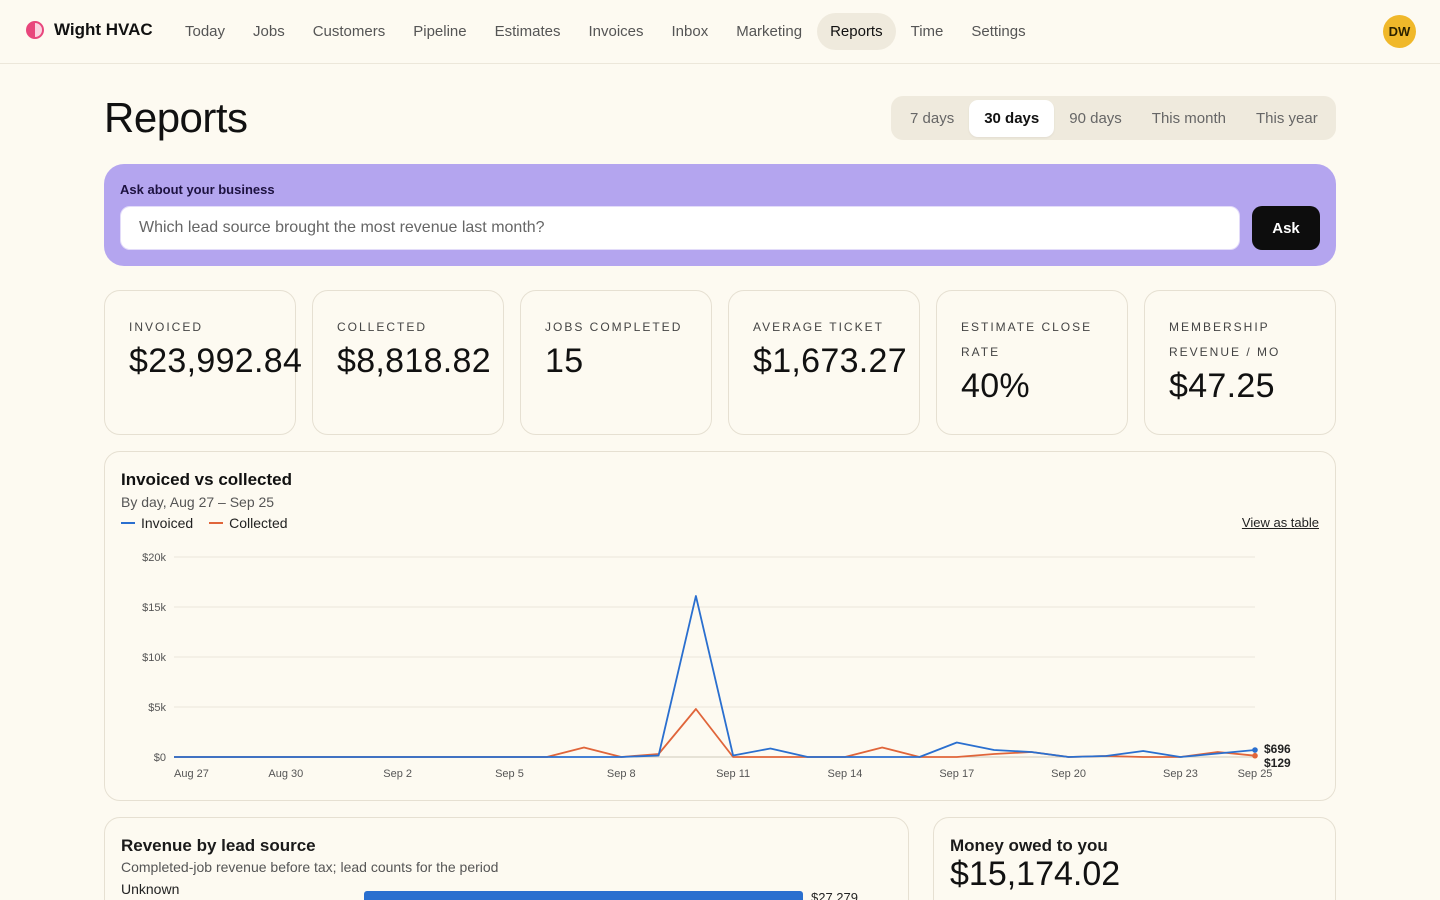 Image resolution: width=1440 pixels, height=900 pixels. I want to click on x-tick-label: Sep 2, so click(397, 774).